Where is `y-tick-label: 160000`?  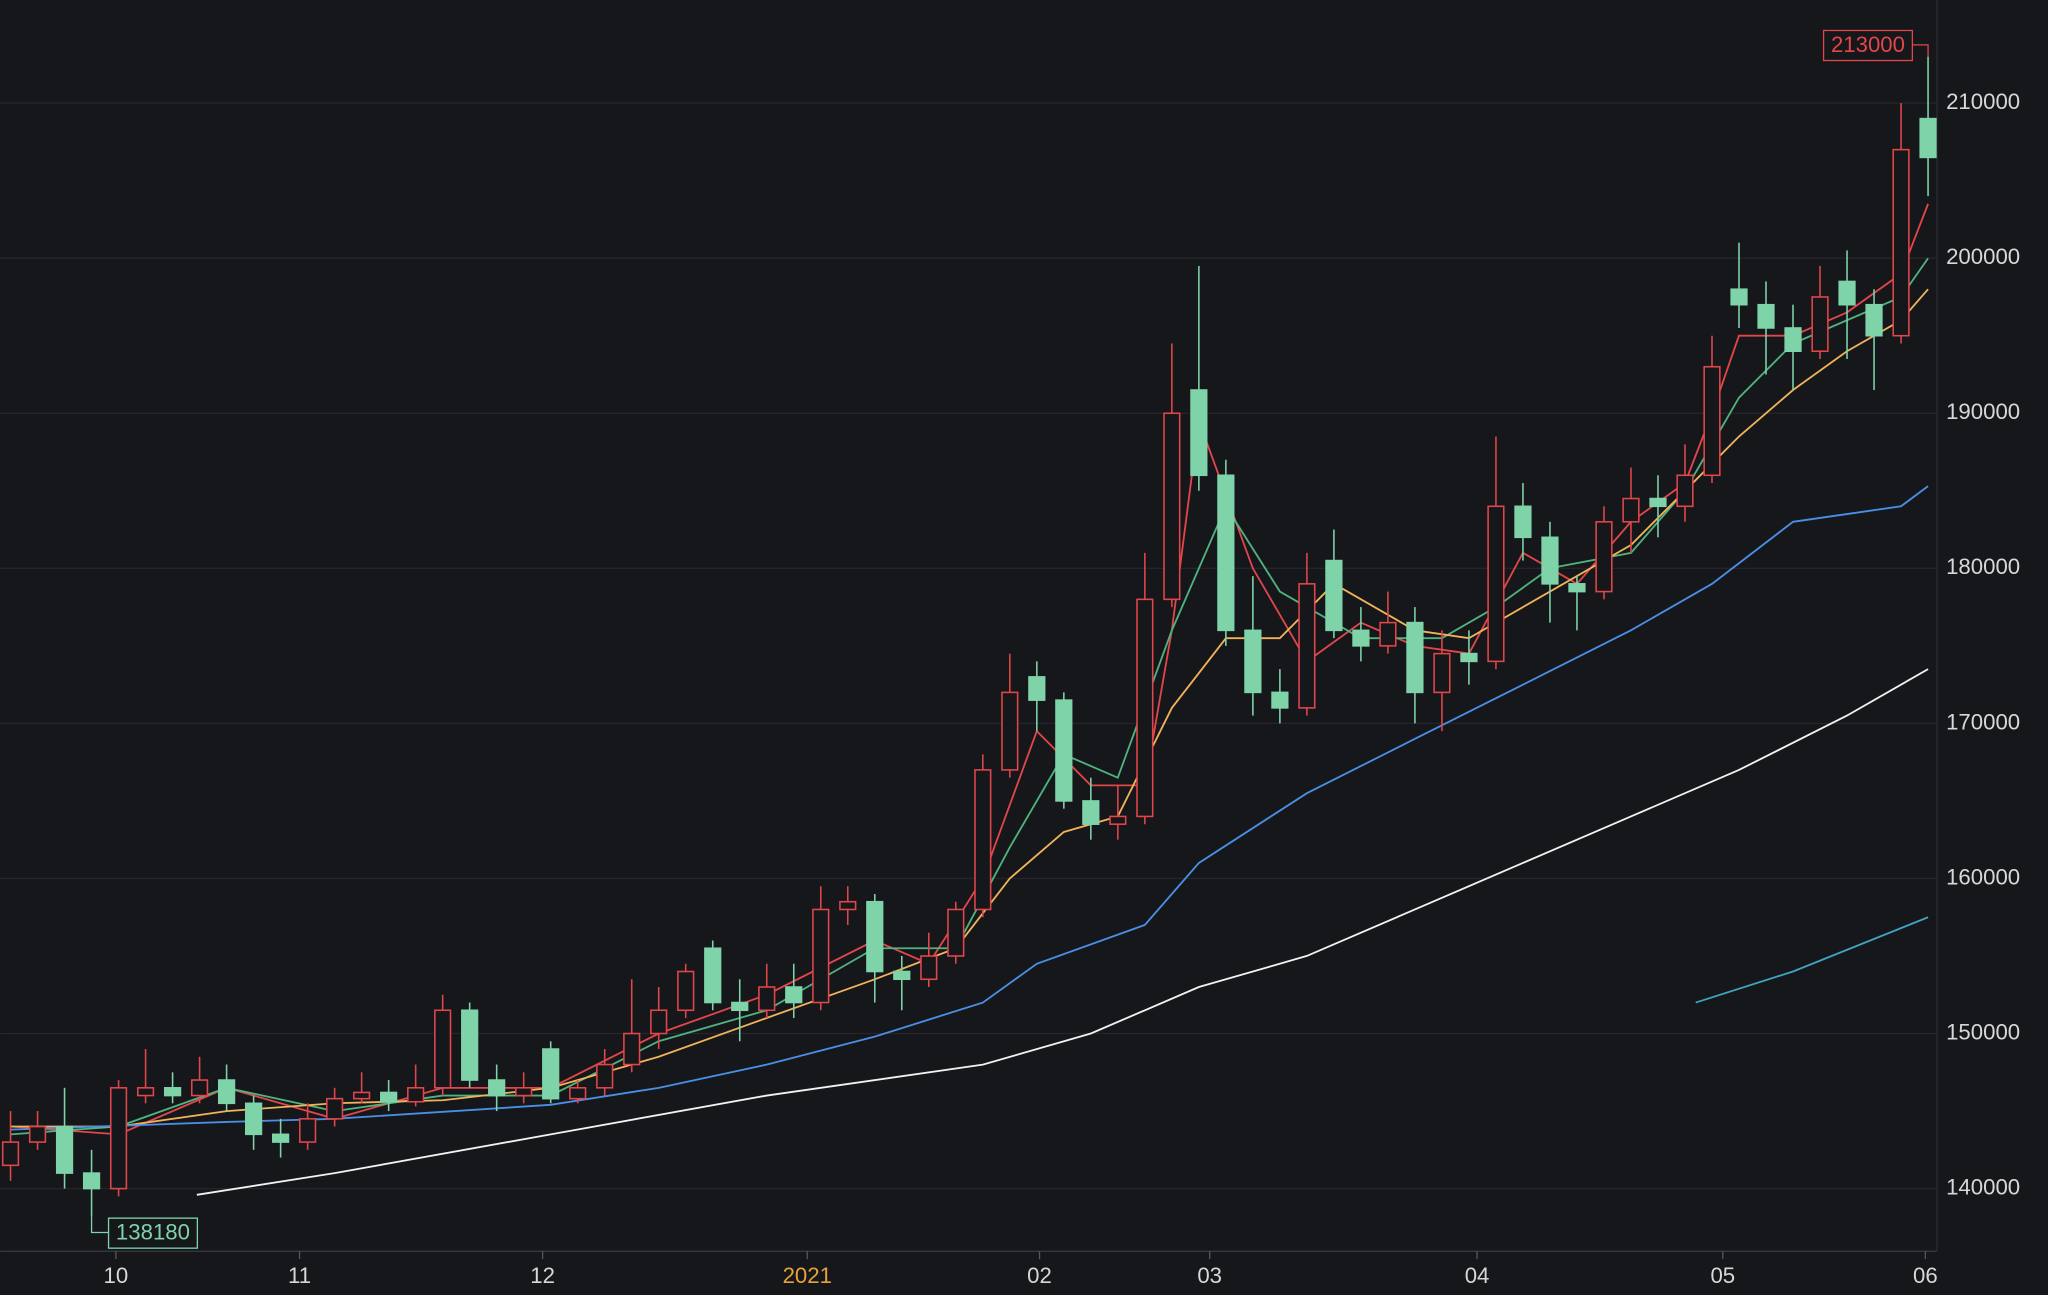 y-tick-label: 160000 is located at coordinates (1983, 876).